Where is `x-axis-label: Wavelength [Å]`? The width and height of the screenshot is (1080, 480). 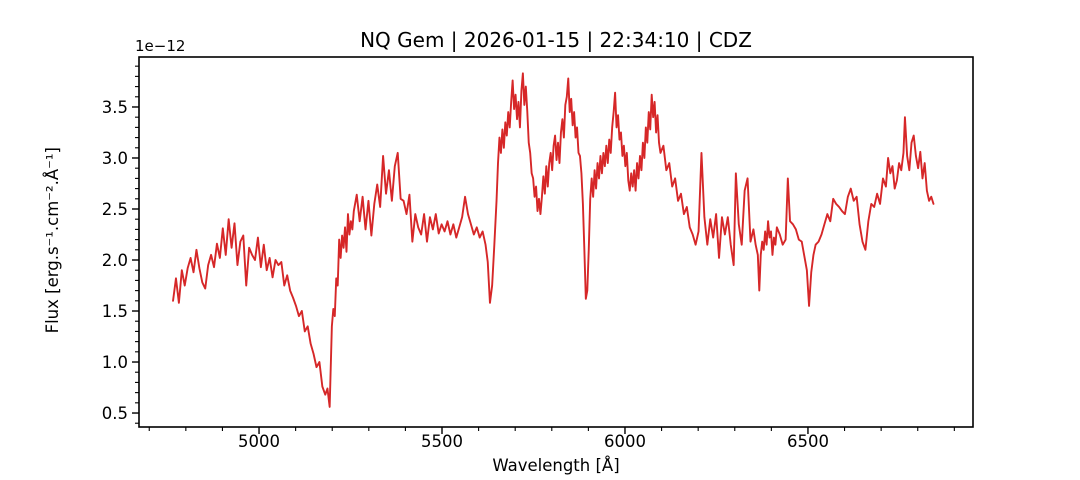
x-axis-label: Wavelength [Å] is located at coordinates (556, 465).